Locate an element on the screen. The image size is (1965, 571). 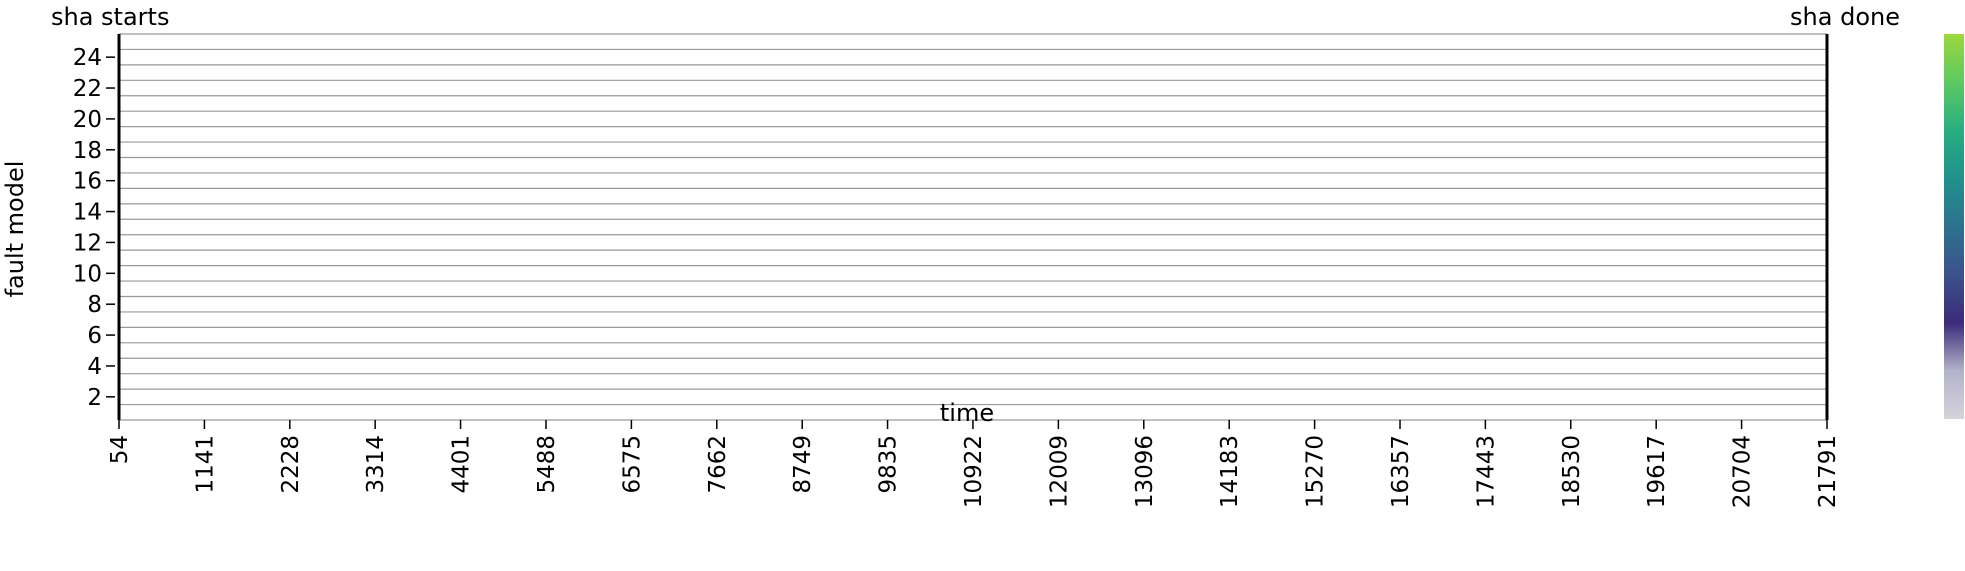
x-tick-label: 7662 is located at coordinates (718, 464).